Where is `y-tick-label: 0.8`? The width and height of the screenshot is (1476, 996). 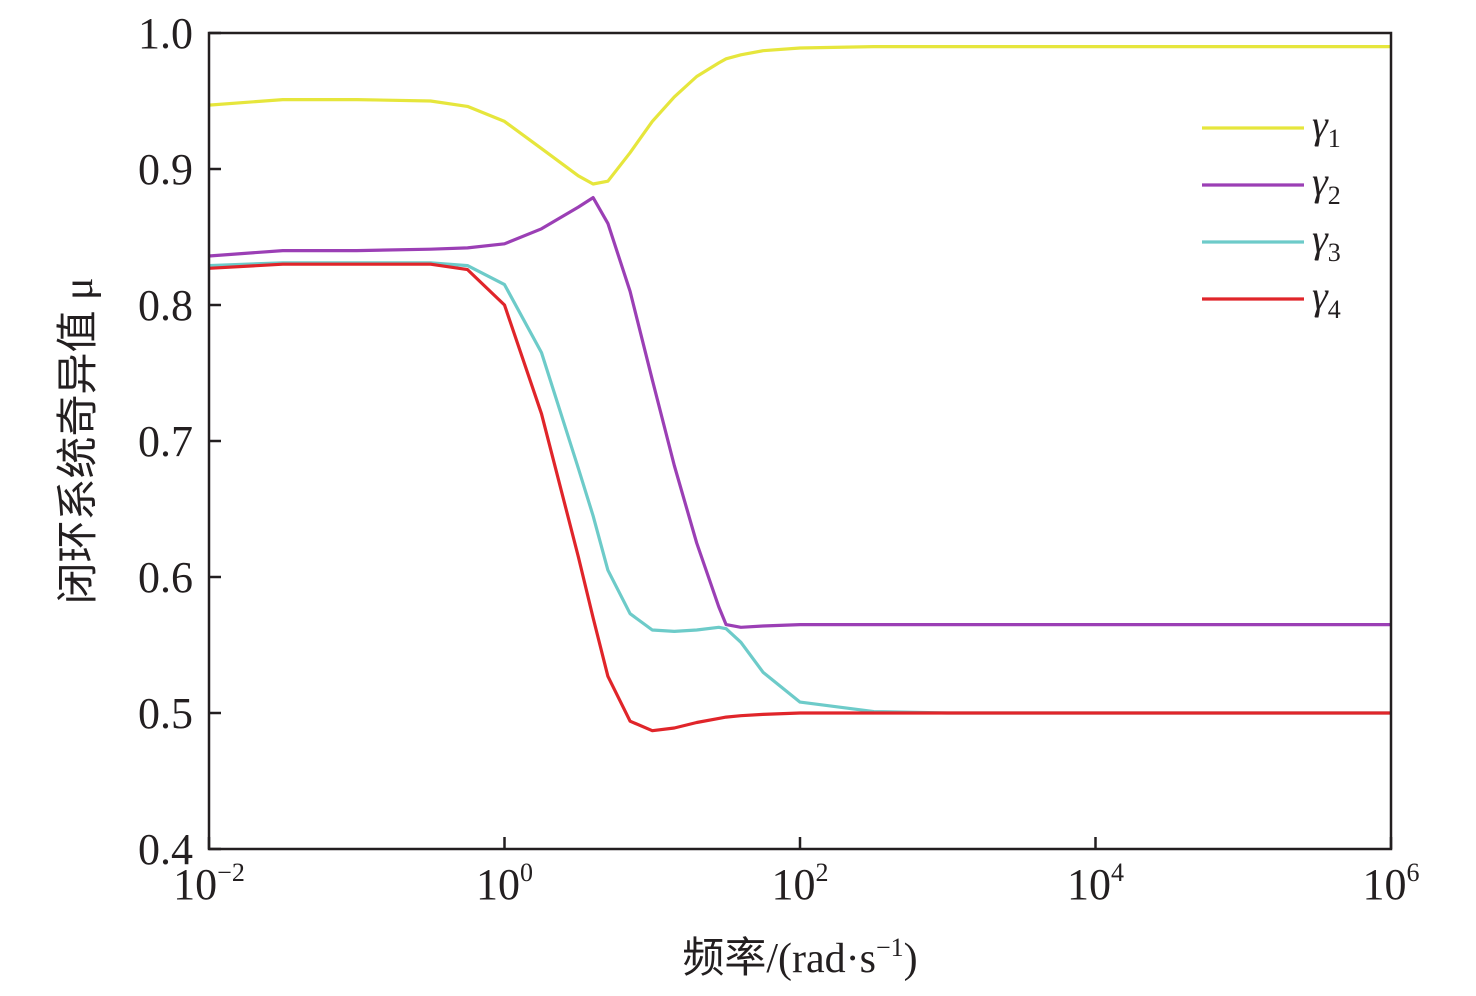
y-tick-label: 0.8 is located at coordinates (165, 305).